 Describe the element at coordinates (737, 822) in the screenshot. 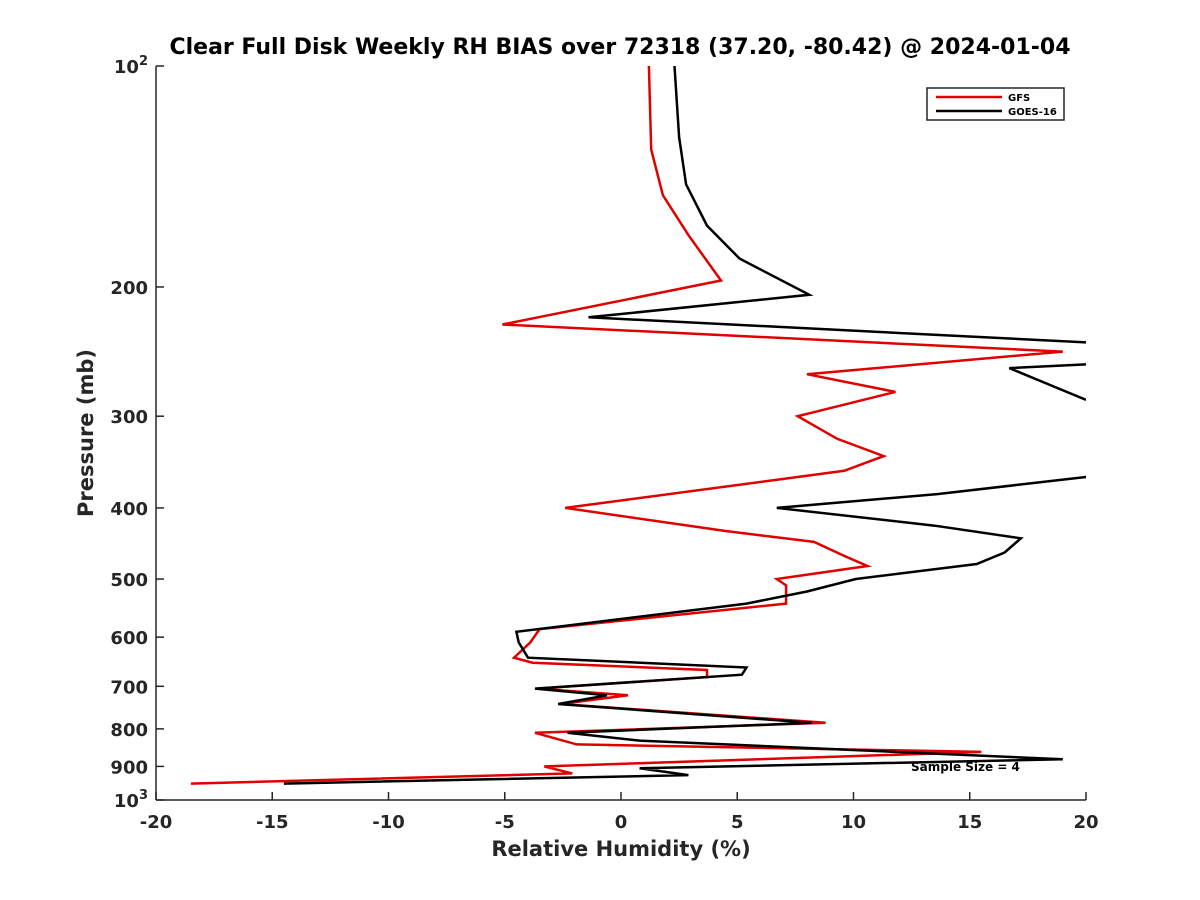

I see `x-tick-label: 5` at that location.